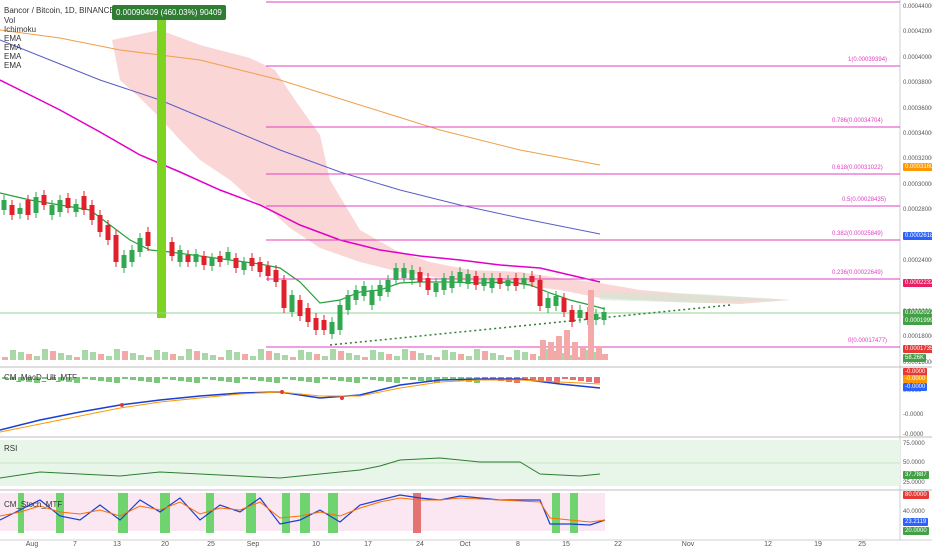 This screenshot has height=550, width=932. I want to click on price-tick: 0.00038000, so click(917, 83).